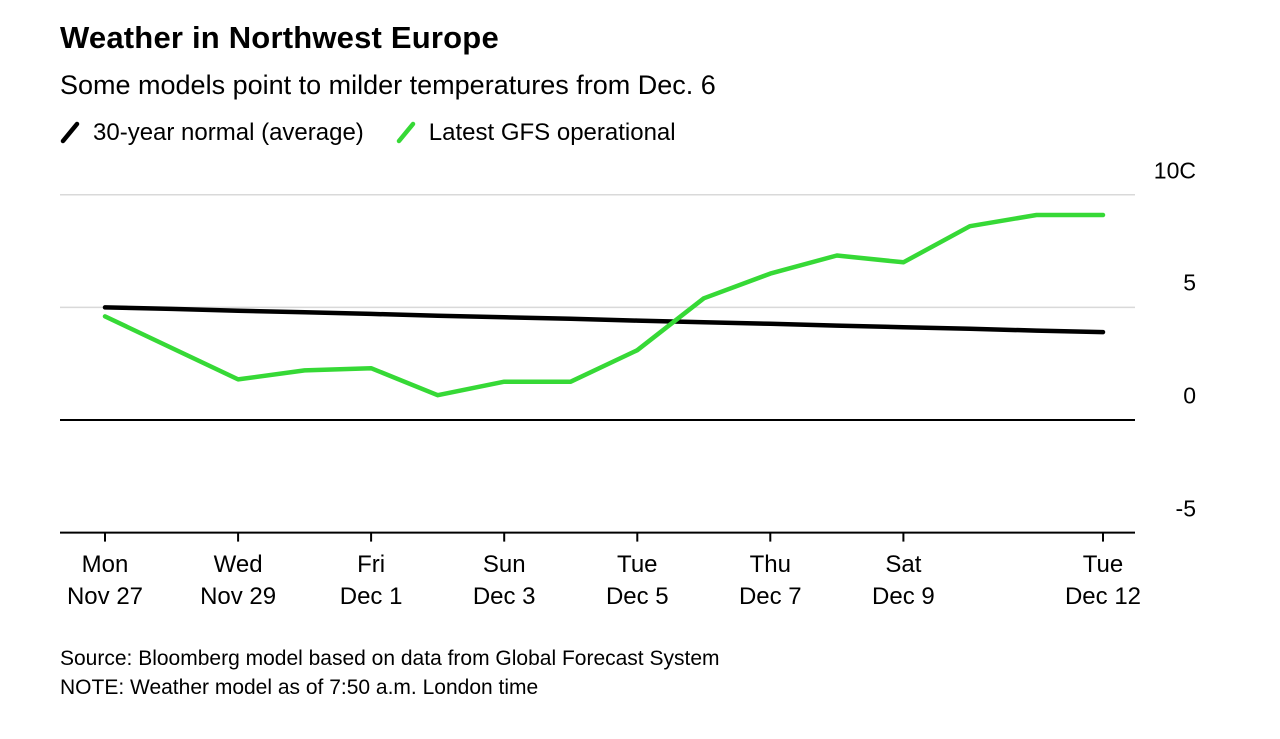  Describe the element at coordinates (228, 132) in the screenshot. I see `legend-label-30-year-normal: 30-year normal (average)` at that location.